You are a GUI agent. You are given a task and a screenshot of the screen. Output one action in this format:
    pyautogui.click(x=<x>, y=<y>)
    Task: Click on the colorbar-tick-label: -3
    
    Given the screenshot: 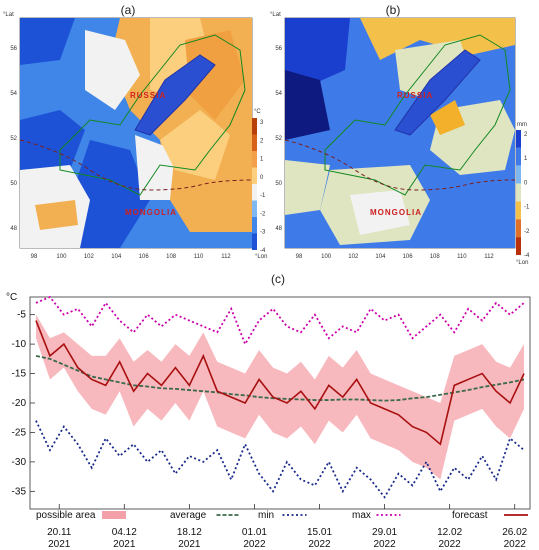 What is the action you would take?
    pyautogui.click(x=263, y=233)
    